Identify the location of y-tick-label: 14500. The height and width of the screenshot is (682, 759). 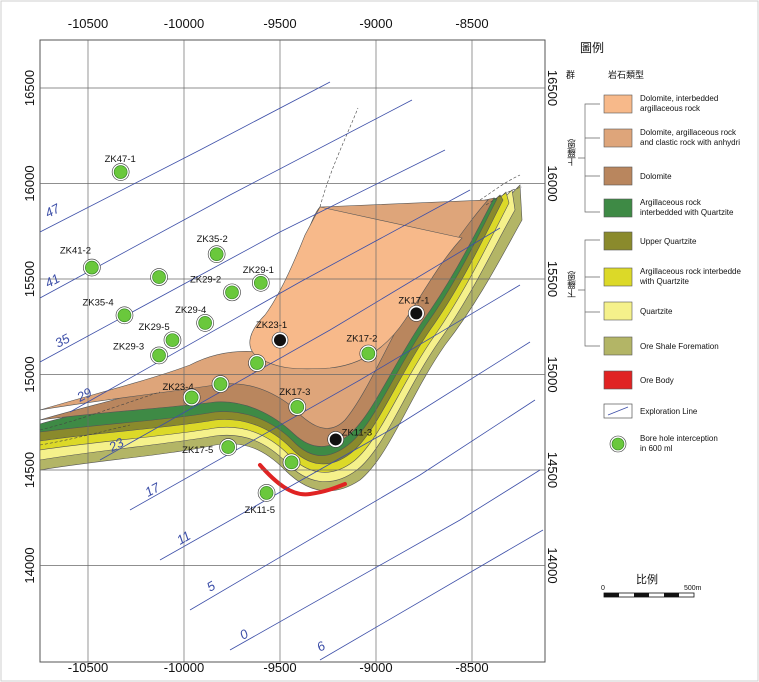
(29, 470).